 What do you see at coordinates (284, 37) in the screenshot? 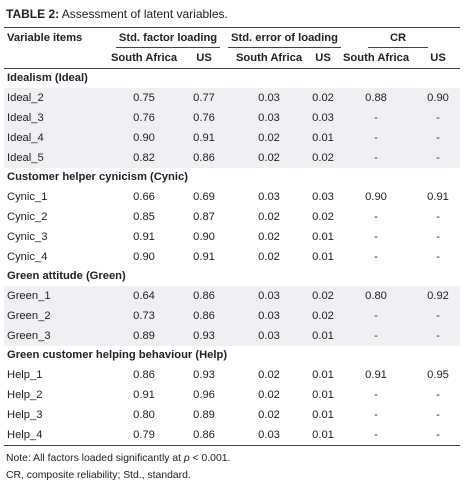
I see `header-std-error-loading: Std. error of loading` at bounding box center [284, 37].